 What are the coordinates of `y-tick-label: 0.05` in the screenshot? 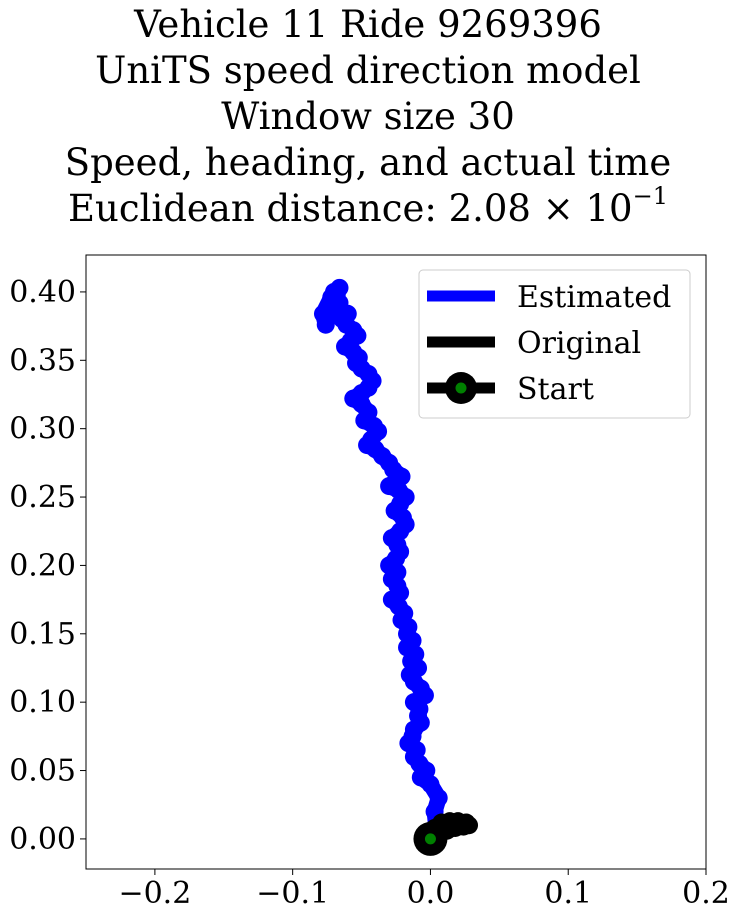 It's located at (42, 771).